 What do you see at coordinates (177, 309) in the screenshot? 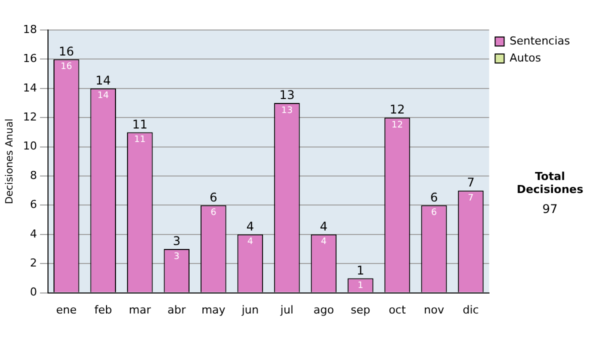
I see `x-tick-label: abr` at bounding box center [177, 309].